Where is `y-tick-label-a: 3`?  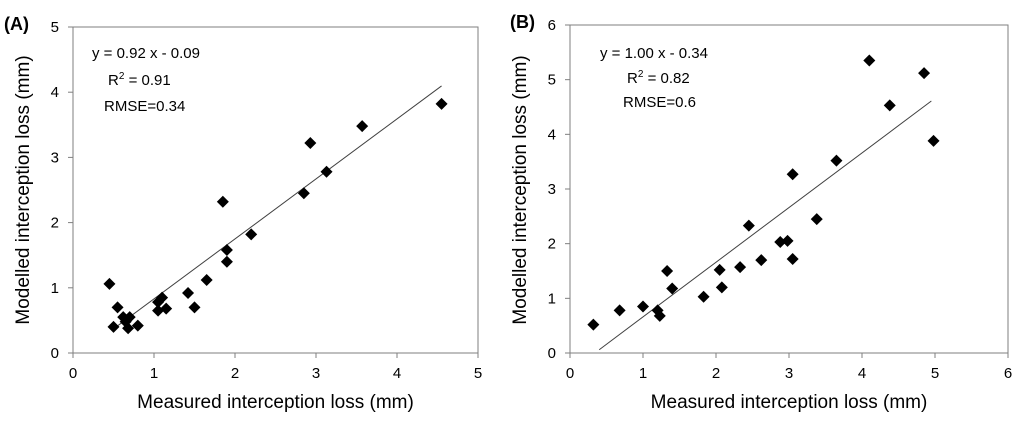
y-tick-label-a: 3 is located at coordinates (55, 157).